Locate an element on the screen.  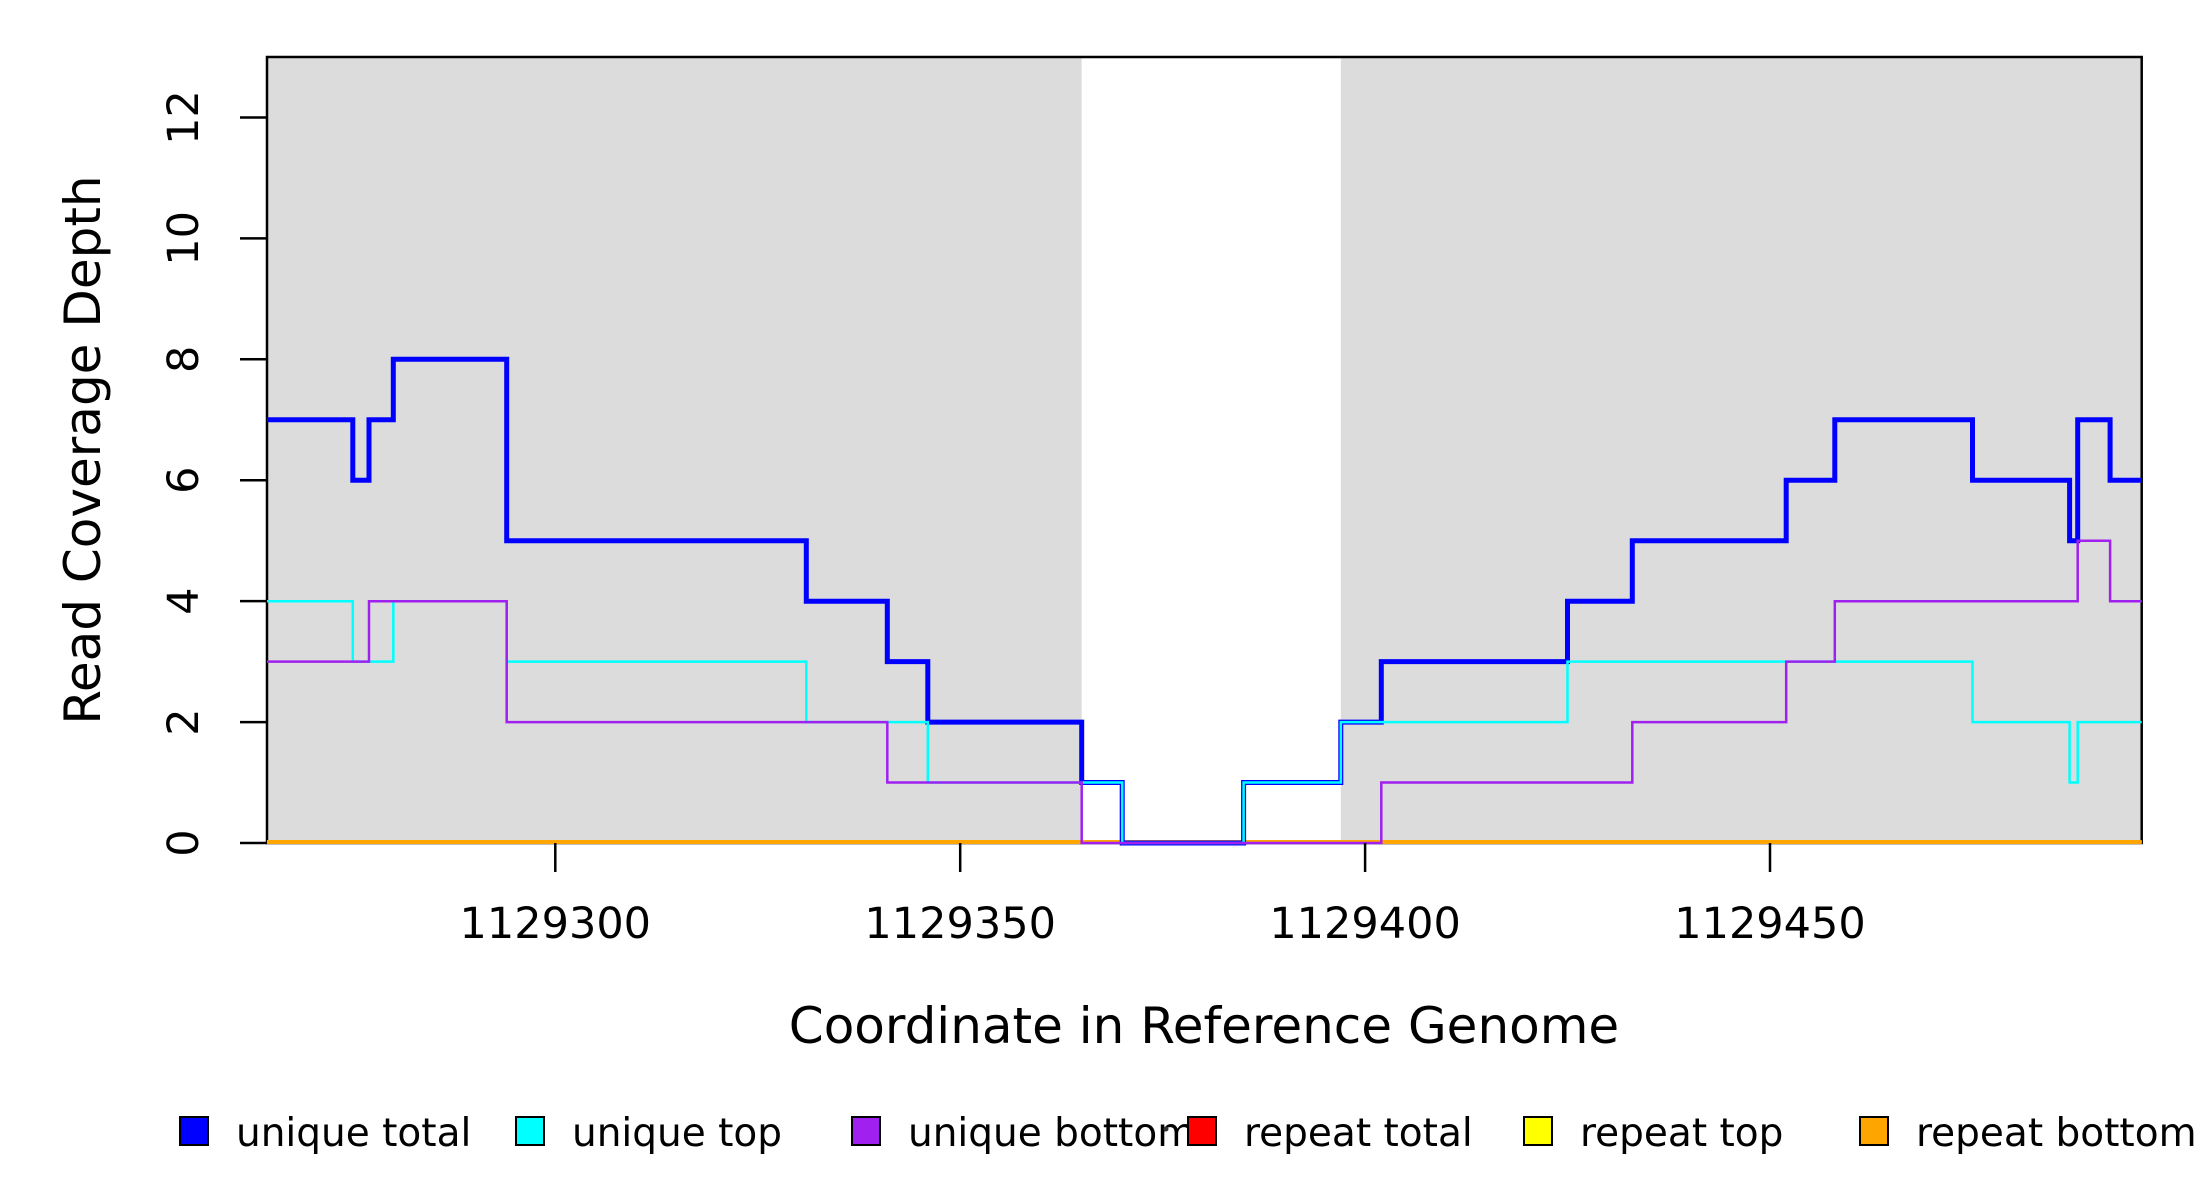
y-tick-label: 10 is located at coordinates (184, 238).